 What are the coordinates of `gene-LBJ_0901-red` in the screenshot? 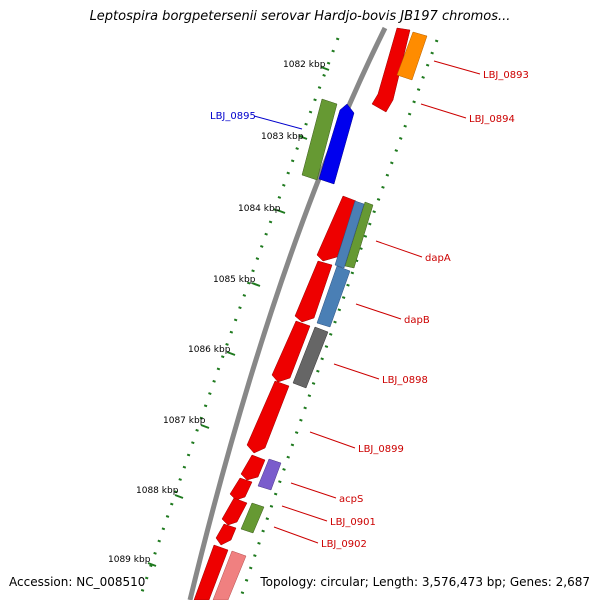 It's located at (234, 511).